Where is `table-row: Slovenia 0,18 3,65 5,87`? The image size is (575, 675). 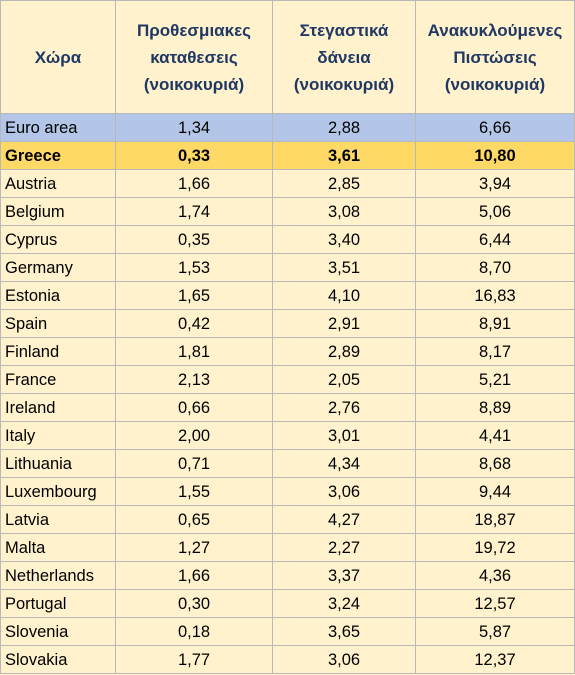
table-row: Slovenia 0,18 3,65 5,87 is located at coordinates (287, 631).